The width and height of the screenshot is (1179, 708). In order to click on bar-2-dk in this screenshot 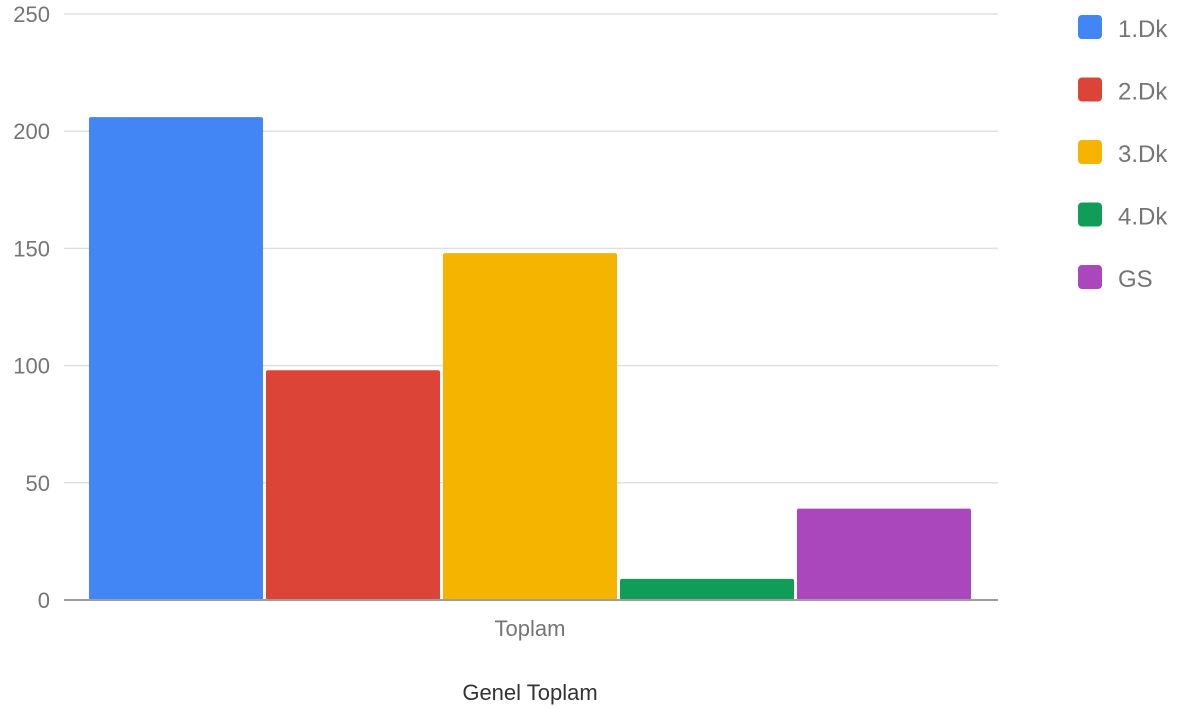, I will do `click(353, 485)`.